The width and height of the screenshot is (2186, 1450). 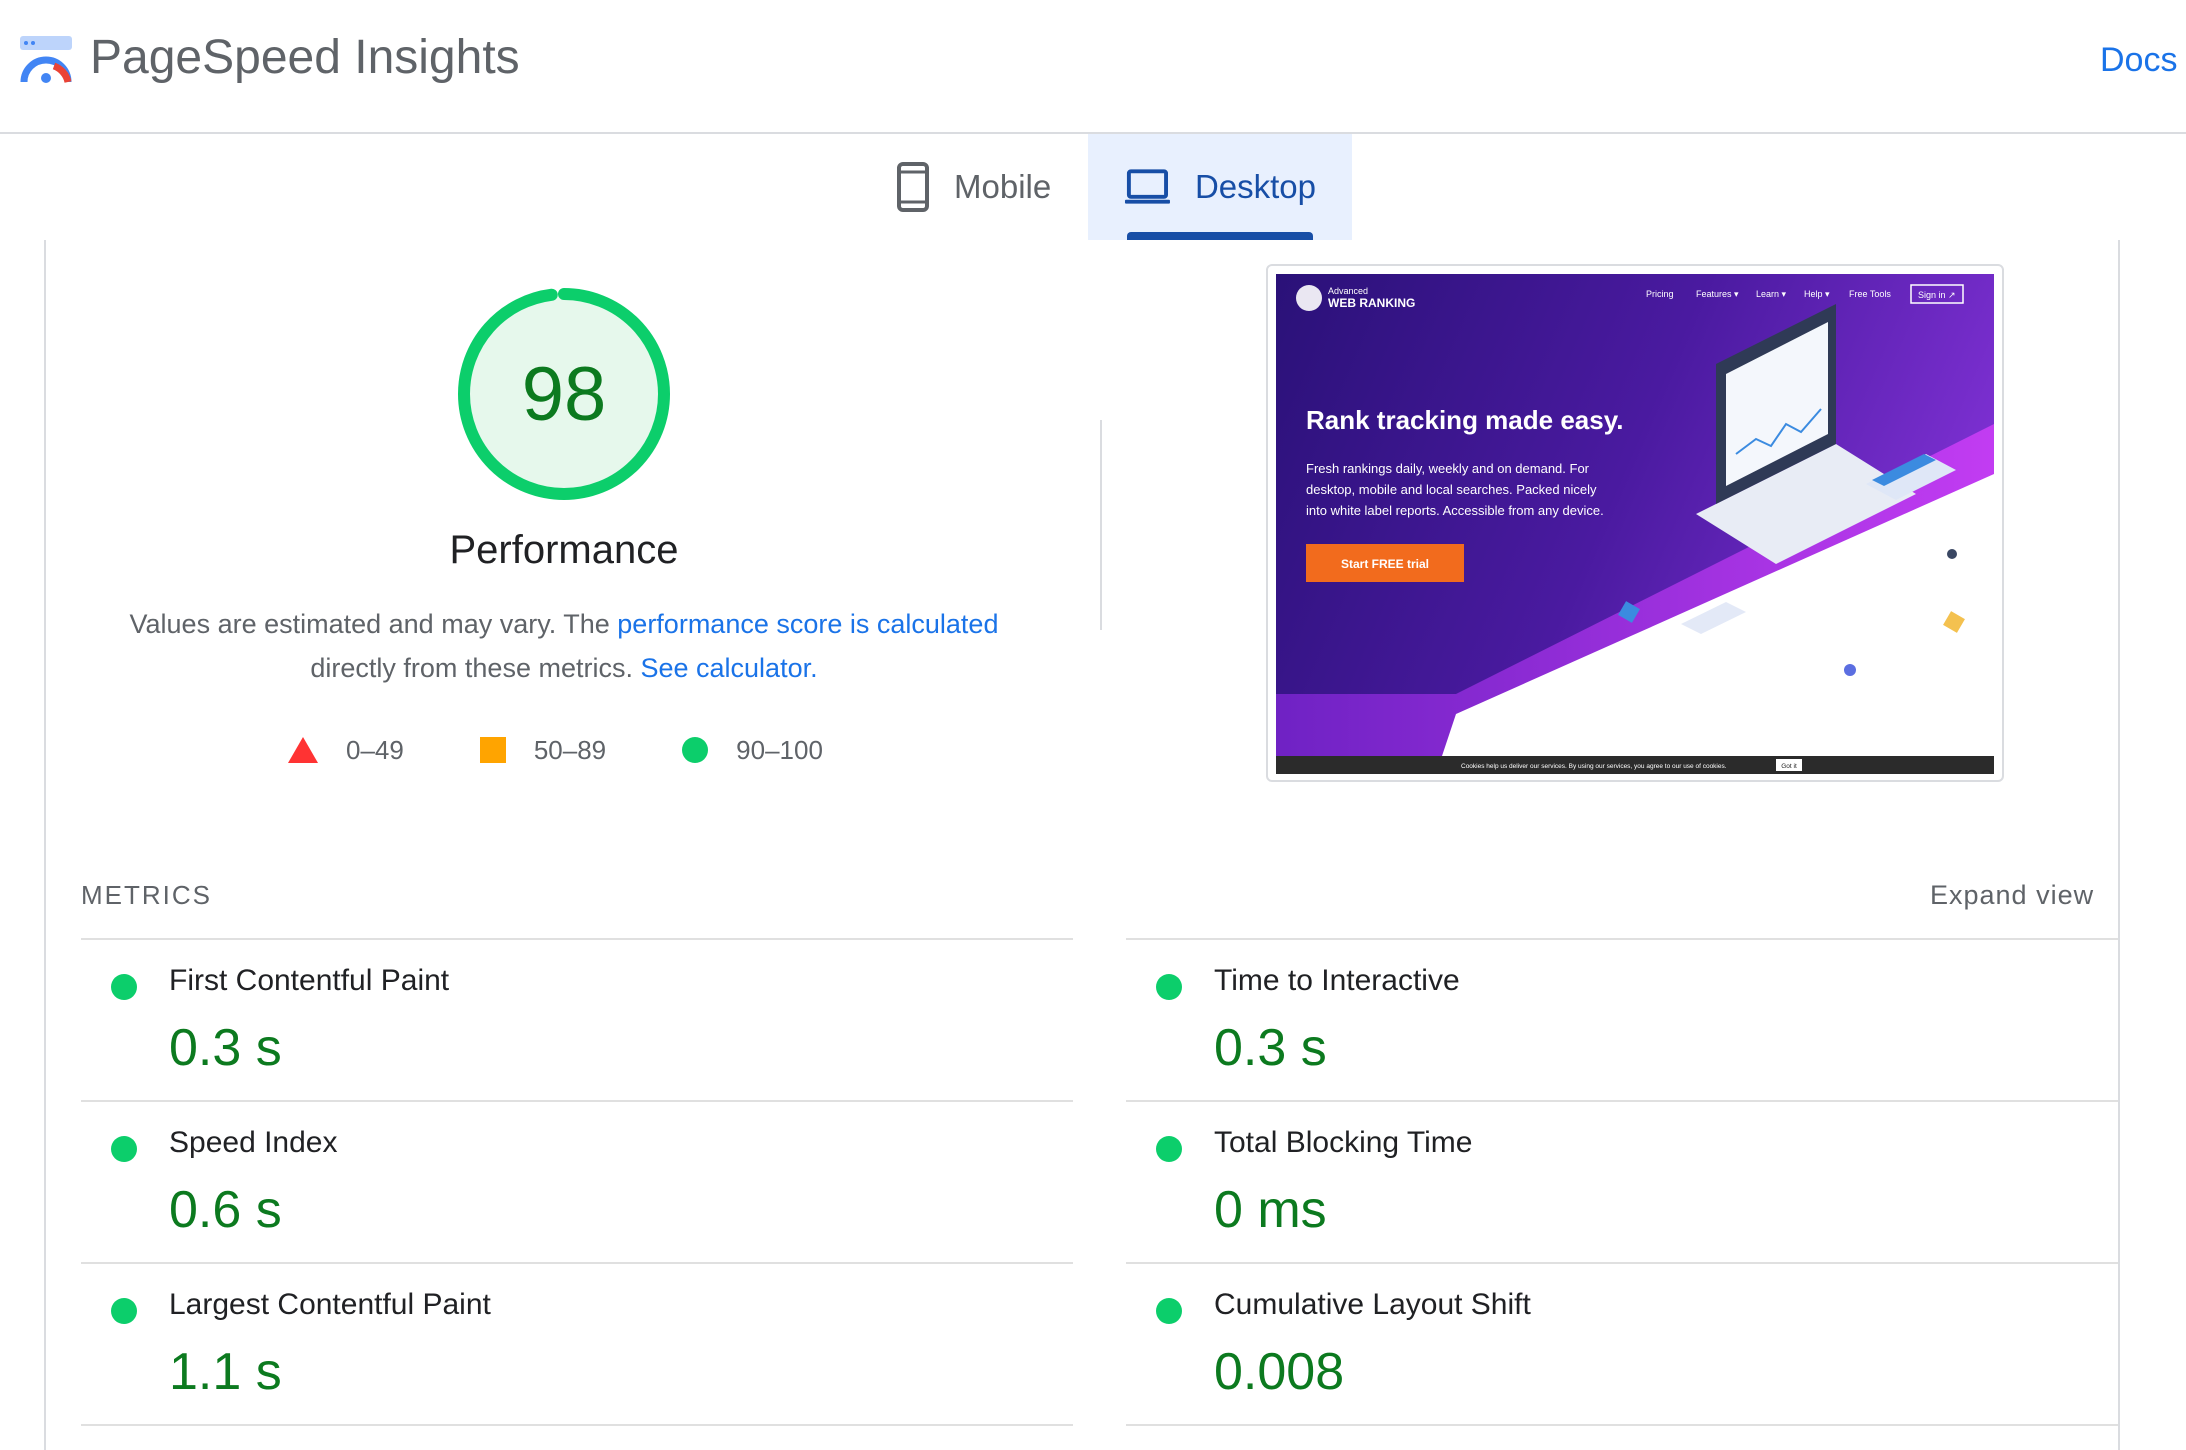 What do you see at coordinates (1343, 1142) in the screenshot?
I see `metric-label: Total Blocking Time` at bounding box center [1343, 1142].